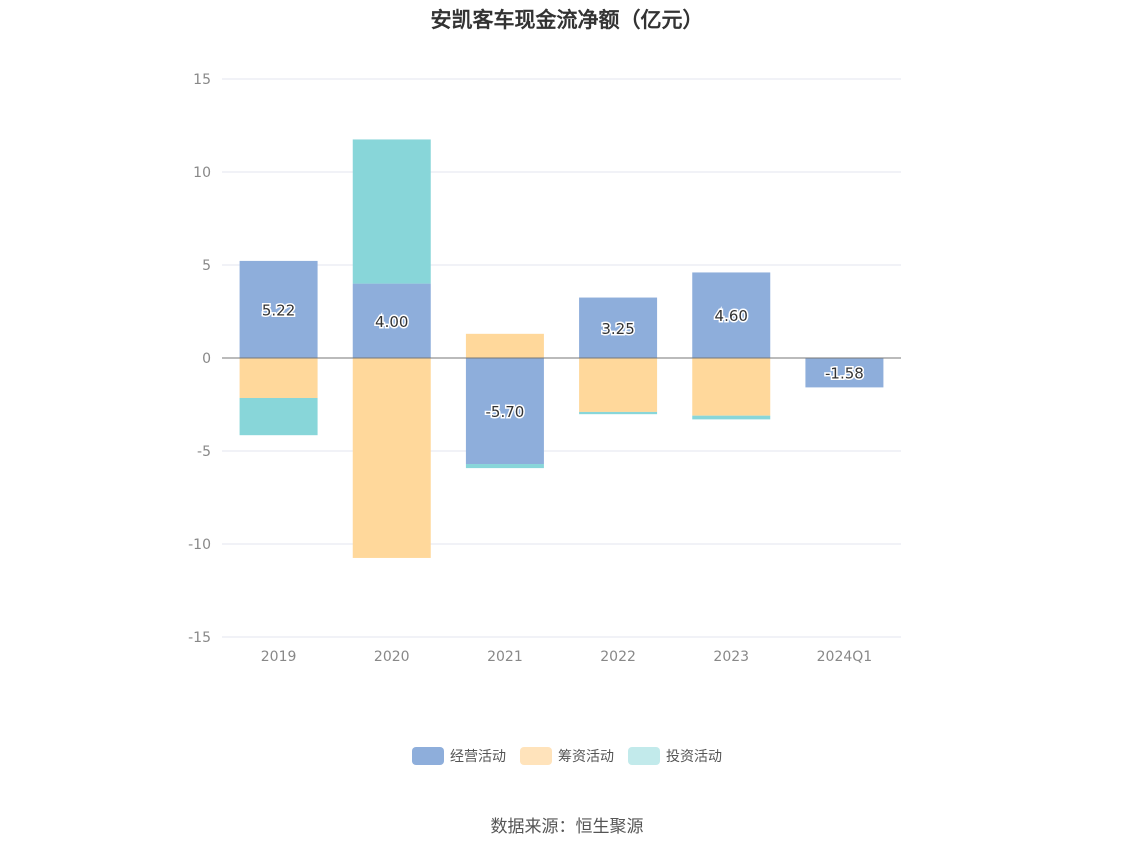 The height and width of the screenshot is (849, 1134). What do you see at coordinates (202, 173) in the screenshot?
I see `y-tick-label: 10` at bounding box center [202, 173].